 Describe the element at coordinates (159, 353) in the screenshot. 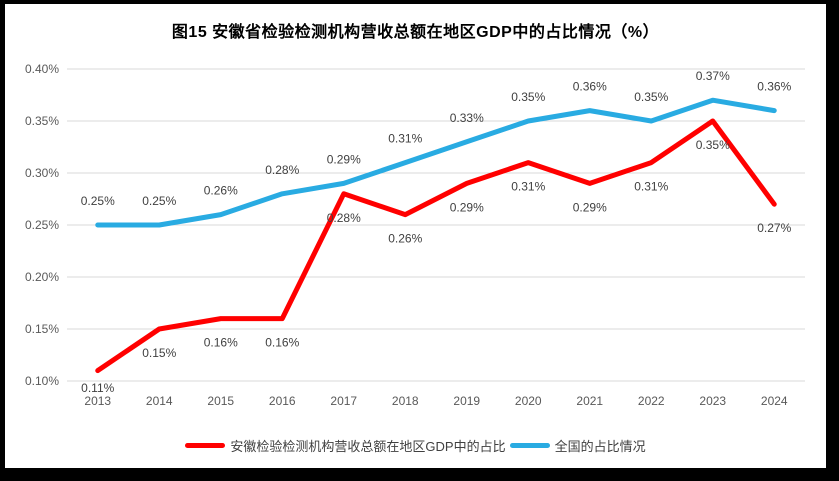

I see `data-label: 0.15%` at that location.